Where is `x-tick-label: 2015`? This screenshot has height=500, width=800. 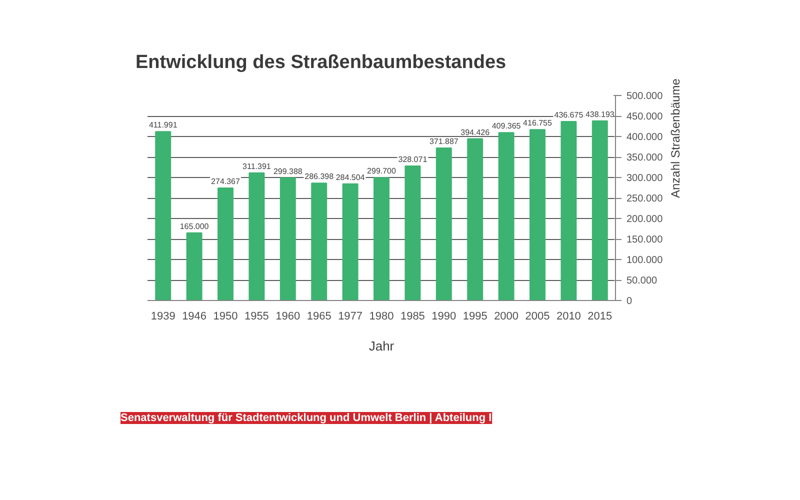
x-tick-label: 2015 is located at coordinates (600, 316).